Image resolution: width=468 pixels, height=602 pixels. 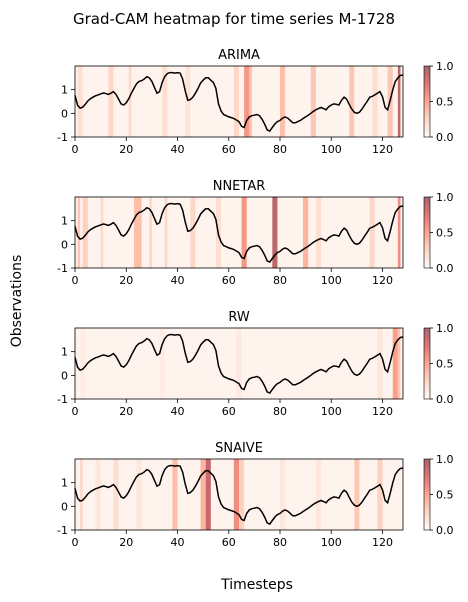 I want to click on y-axis-label: Observations, so click(x=17, y=301).